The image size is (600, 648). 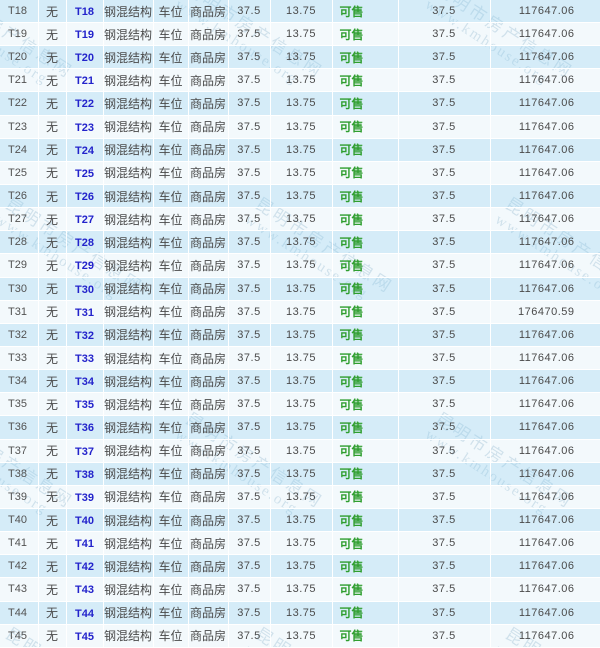 What do you see at coordinates (19, 34) in the screenshot?
I see `unit-id-cell: T19` at bounding box center [19, 34].